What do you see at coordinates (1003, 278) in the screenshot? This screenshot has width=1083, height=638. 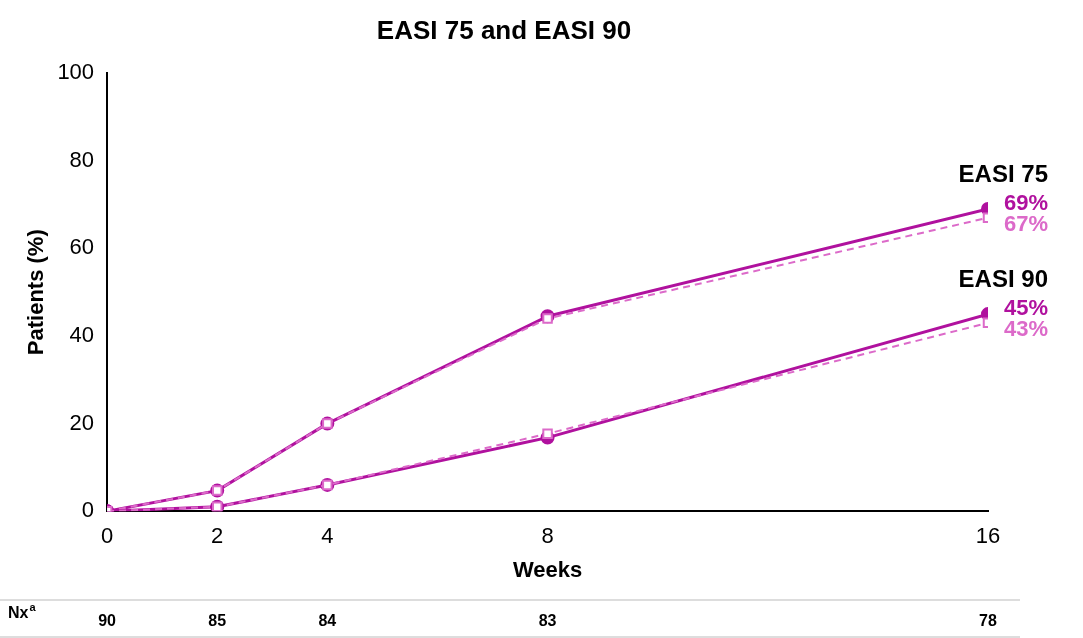 I see `annotation: EASI 90` at bounding box center [1003, 278].